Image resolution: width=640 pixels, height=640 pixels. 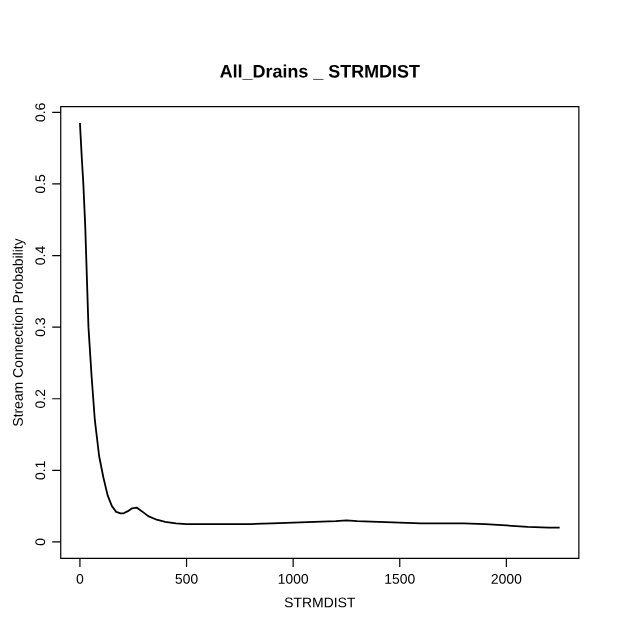 What do you see at coordinates (320, 72) in the screenshot?
I see `chart-title: All_Drains _ STRMDIST` at bounding box center [320, 72].